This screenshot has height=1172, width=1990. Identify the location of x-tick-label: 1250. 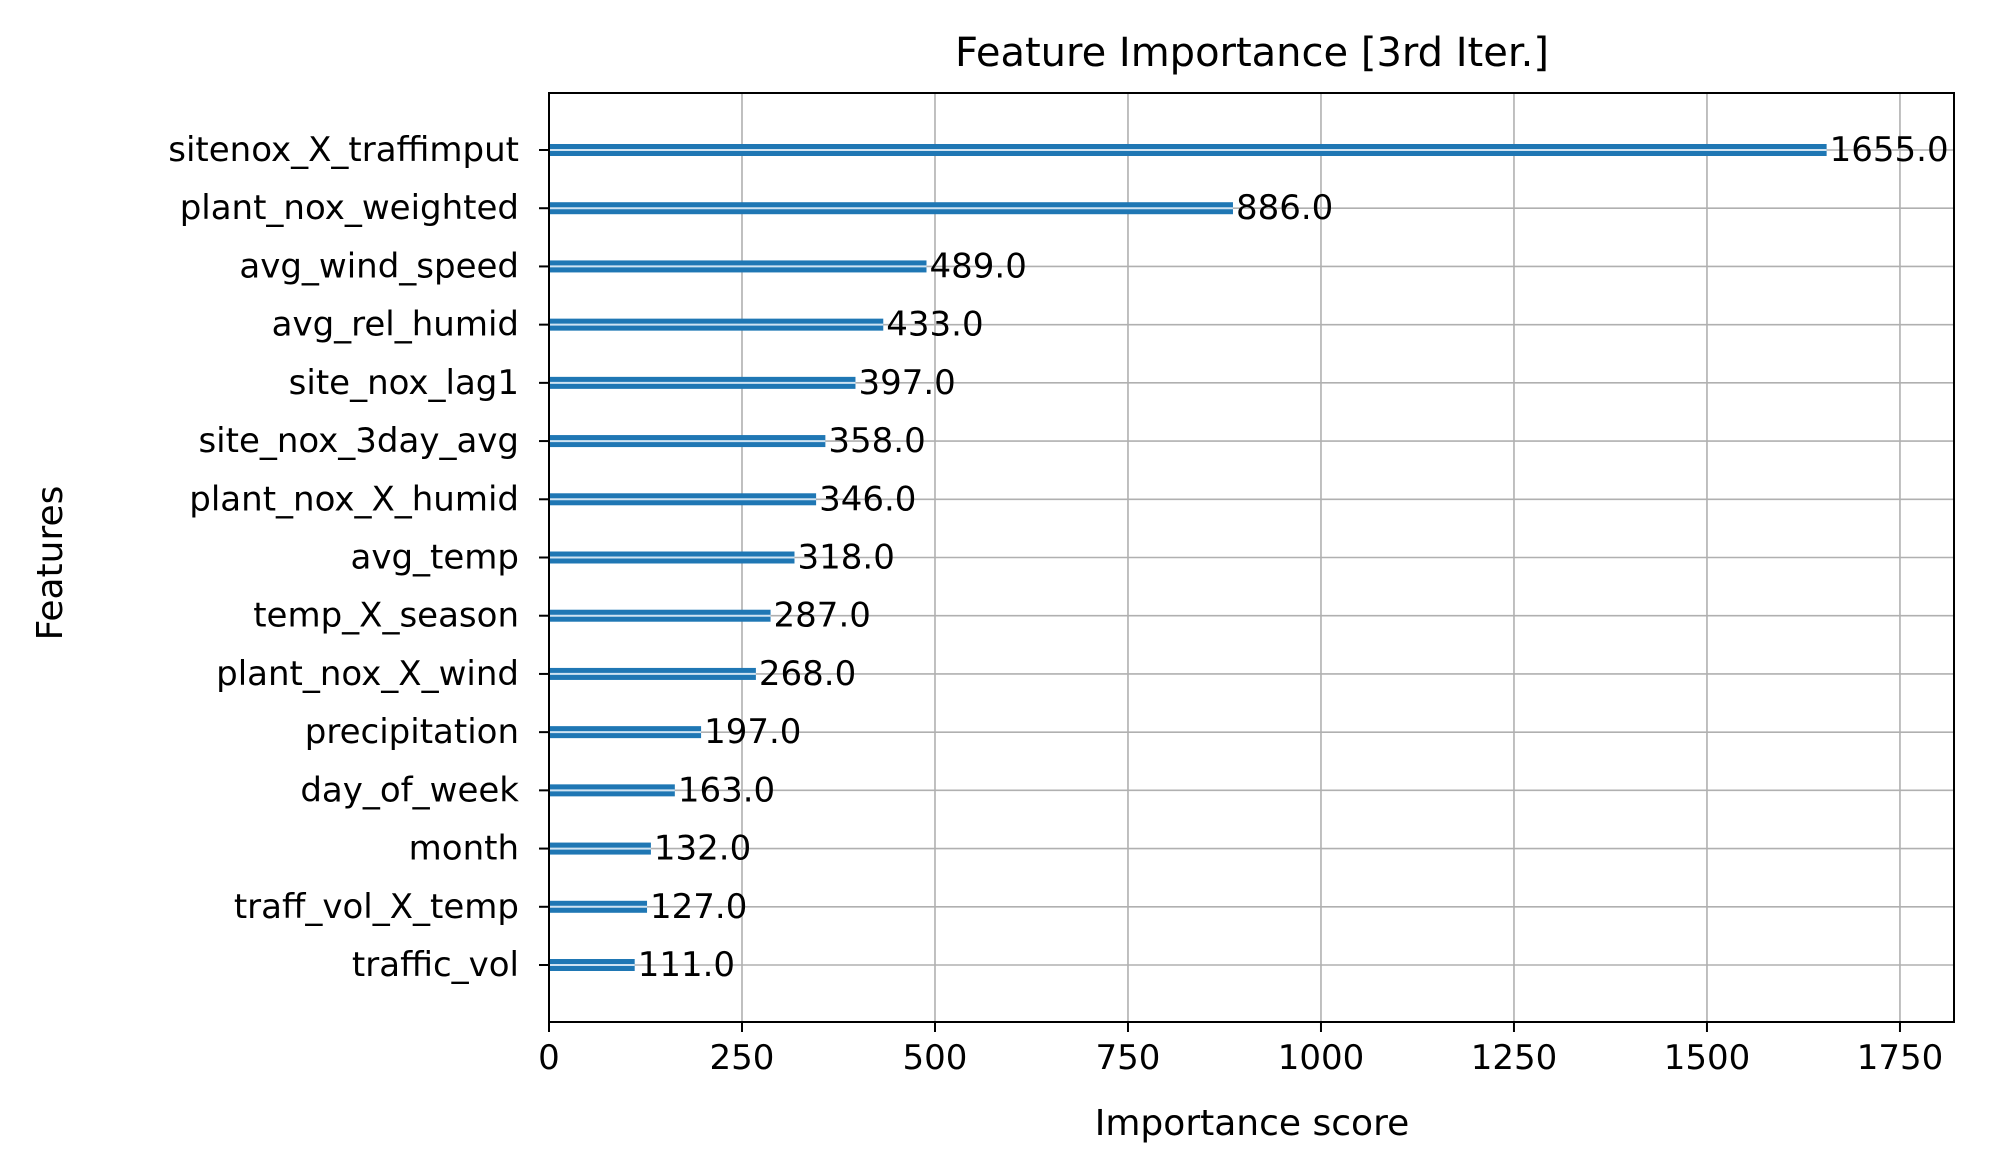
(1514, 1058).